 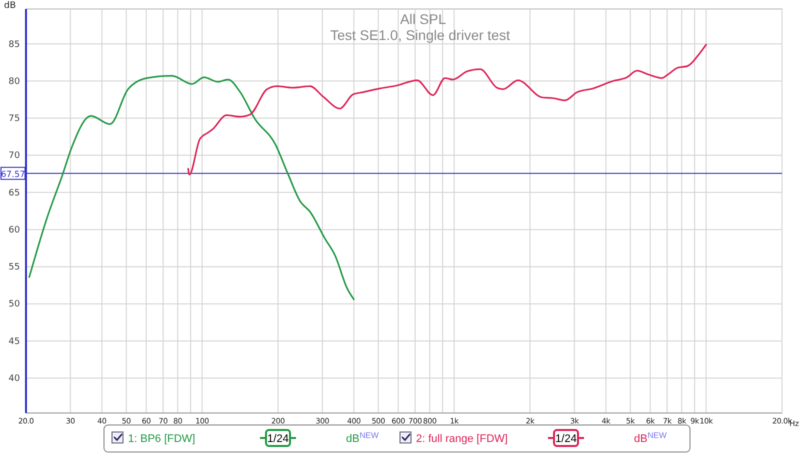 I want to click on y-axis-title: dB, so click(x=10, y=6).